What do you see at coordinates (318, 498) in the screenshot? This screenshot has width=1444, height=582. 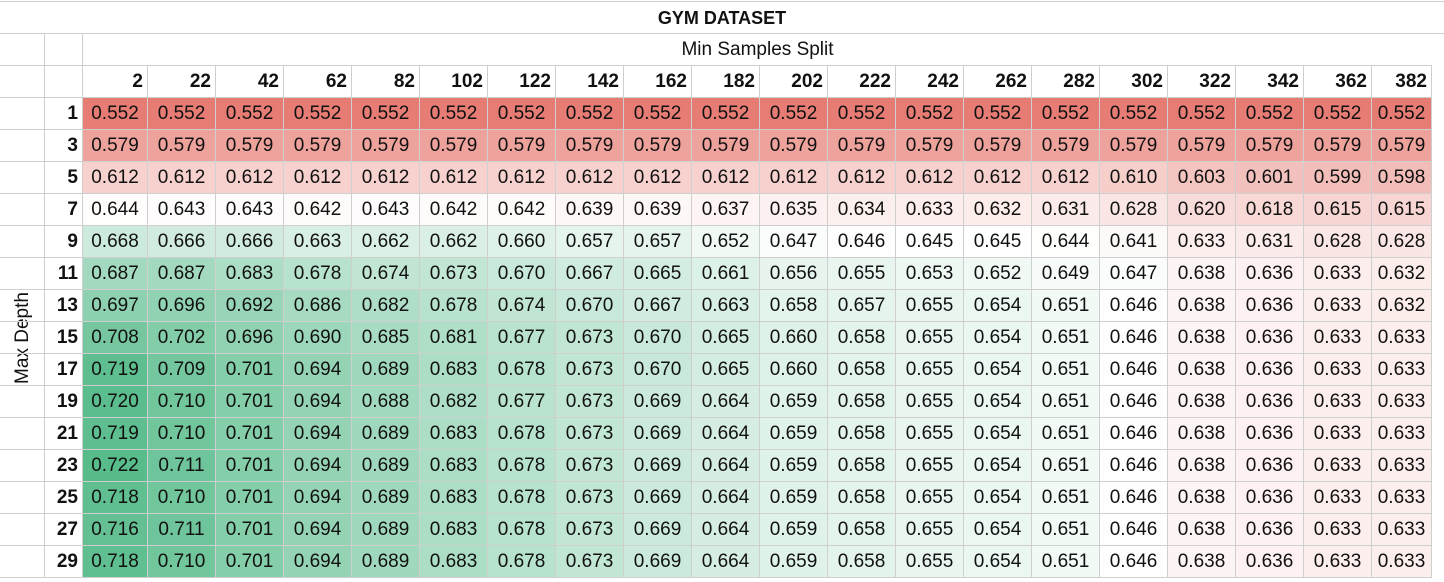 I see `heatmap-cell: 0.694` at bounding box center [318, 498].